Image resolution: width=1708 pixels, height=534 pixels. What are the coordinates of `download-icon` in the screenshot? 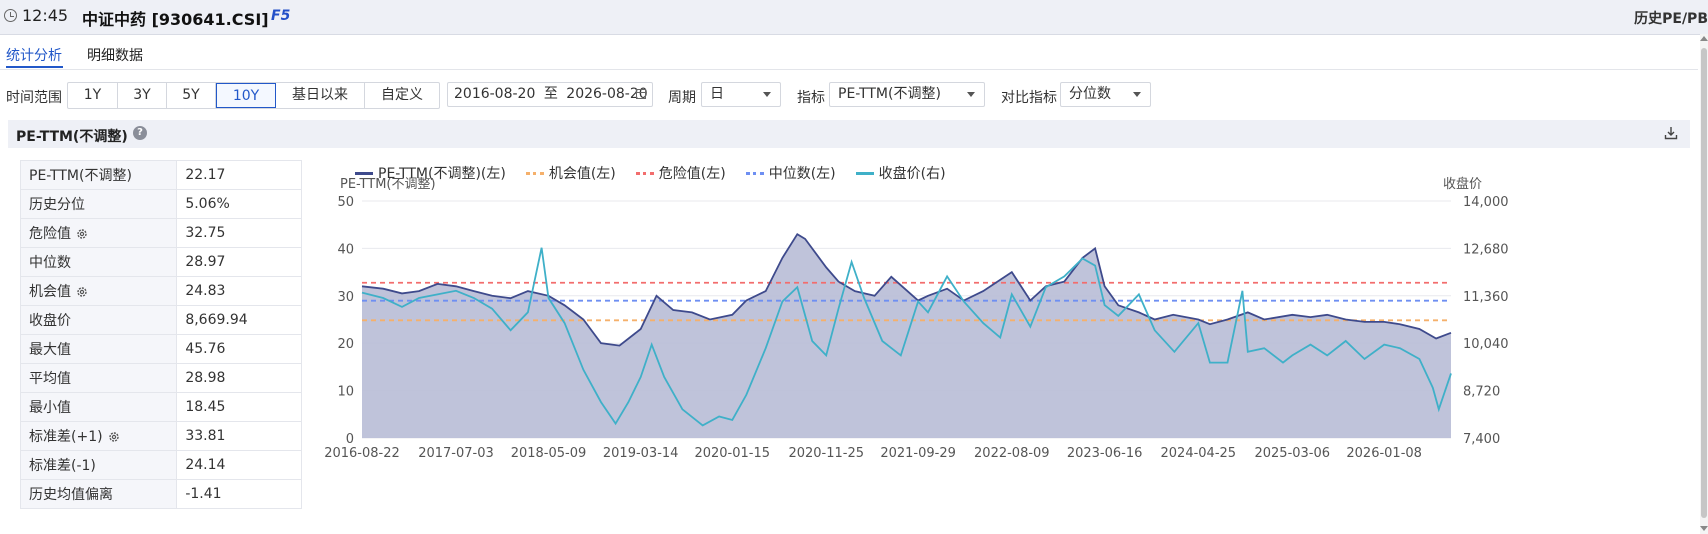 It's located at (1671, 133).